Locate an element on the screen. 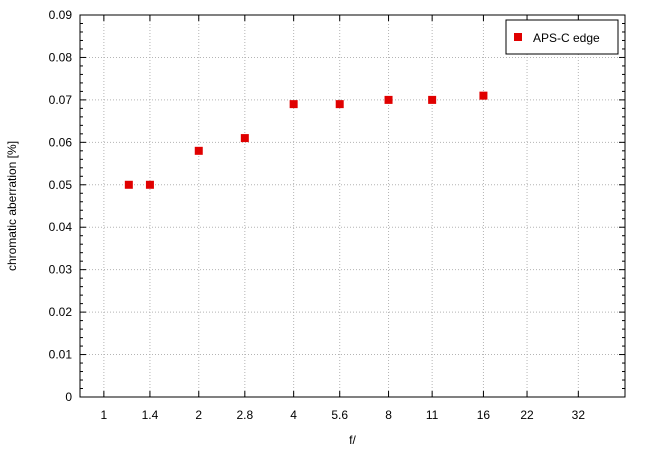 This screenshot has width=650, height=450. legend-box is located at coordinates (562, 37).